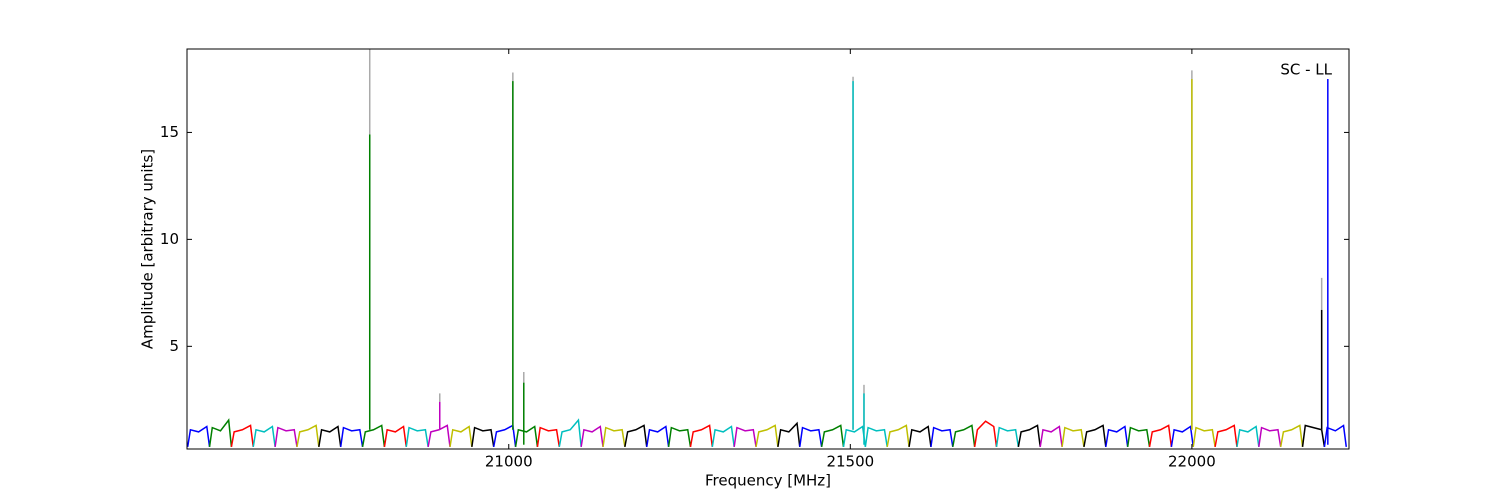 The image size is (1500, 504). What do you see at coordinates (1306, 70) in the screenshot?
I see `annotation: SC - LL` at bounding box center [1306, 70].